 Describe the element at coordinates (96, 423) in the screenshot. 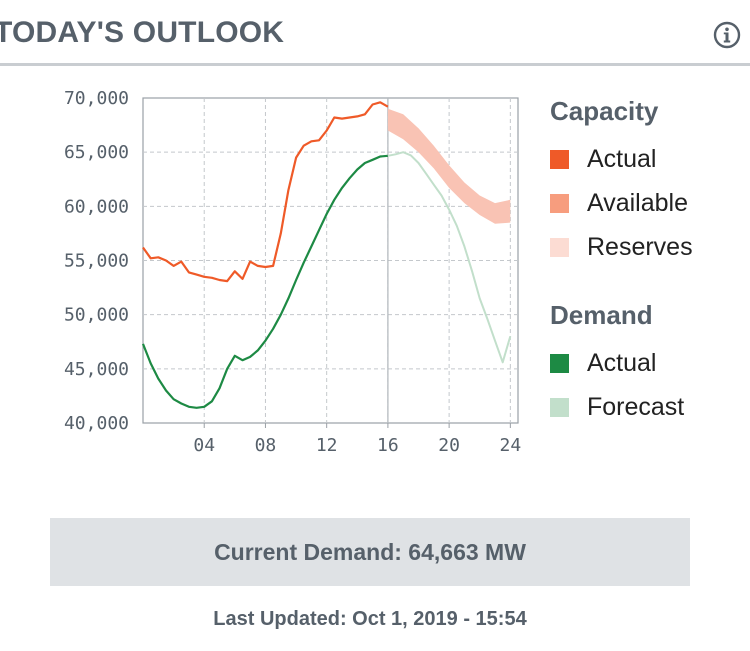

I see `y-tick-label: 40,000` at that location.